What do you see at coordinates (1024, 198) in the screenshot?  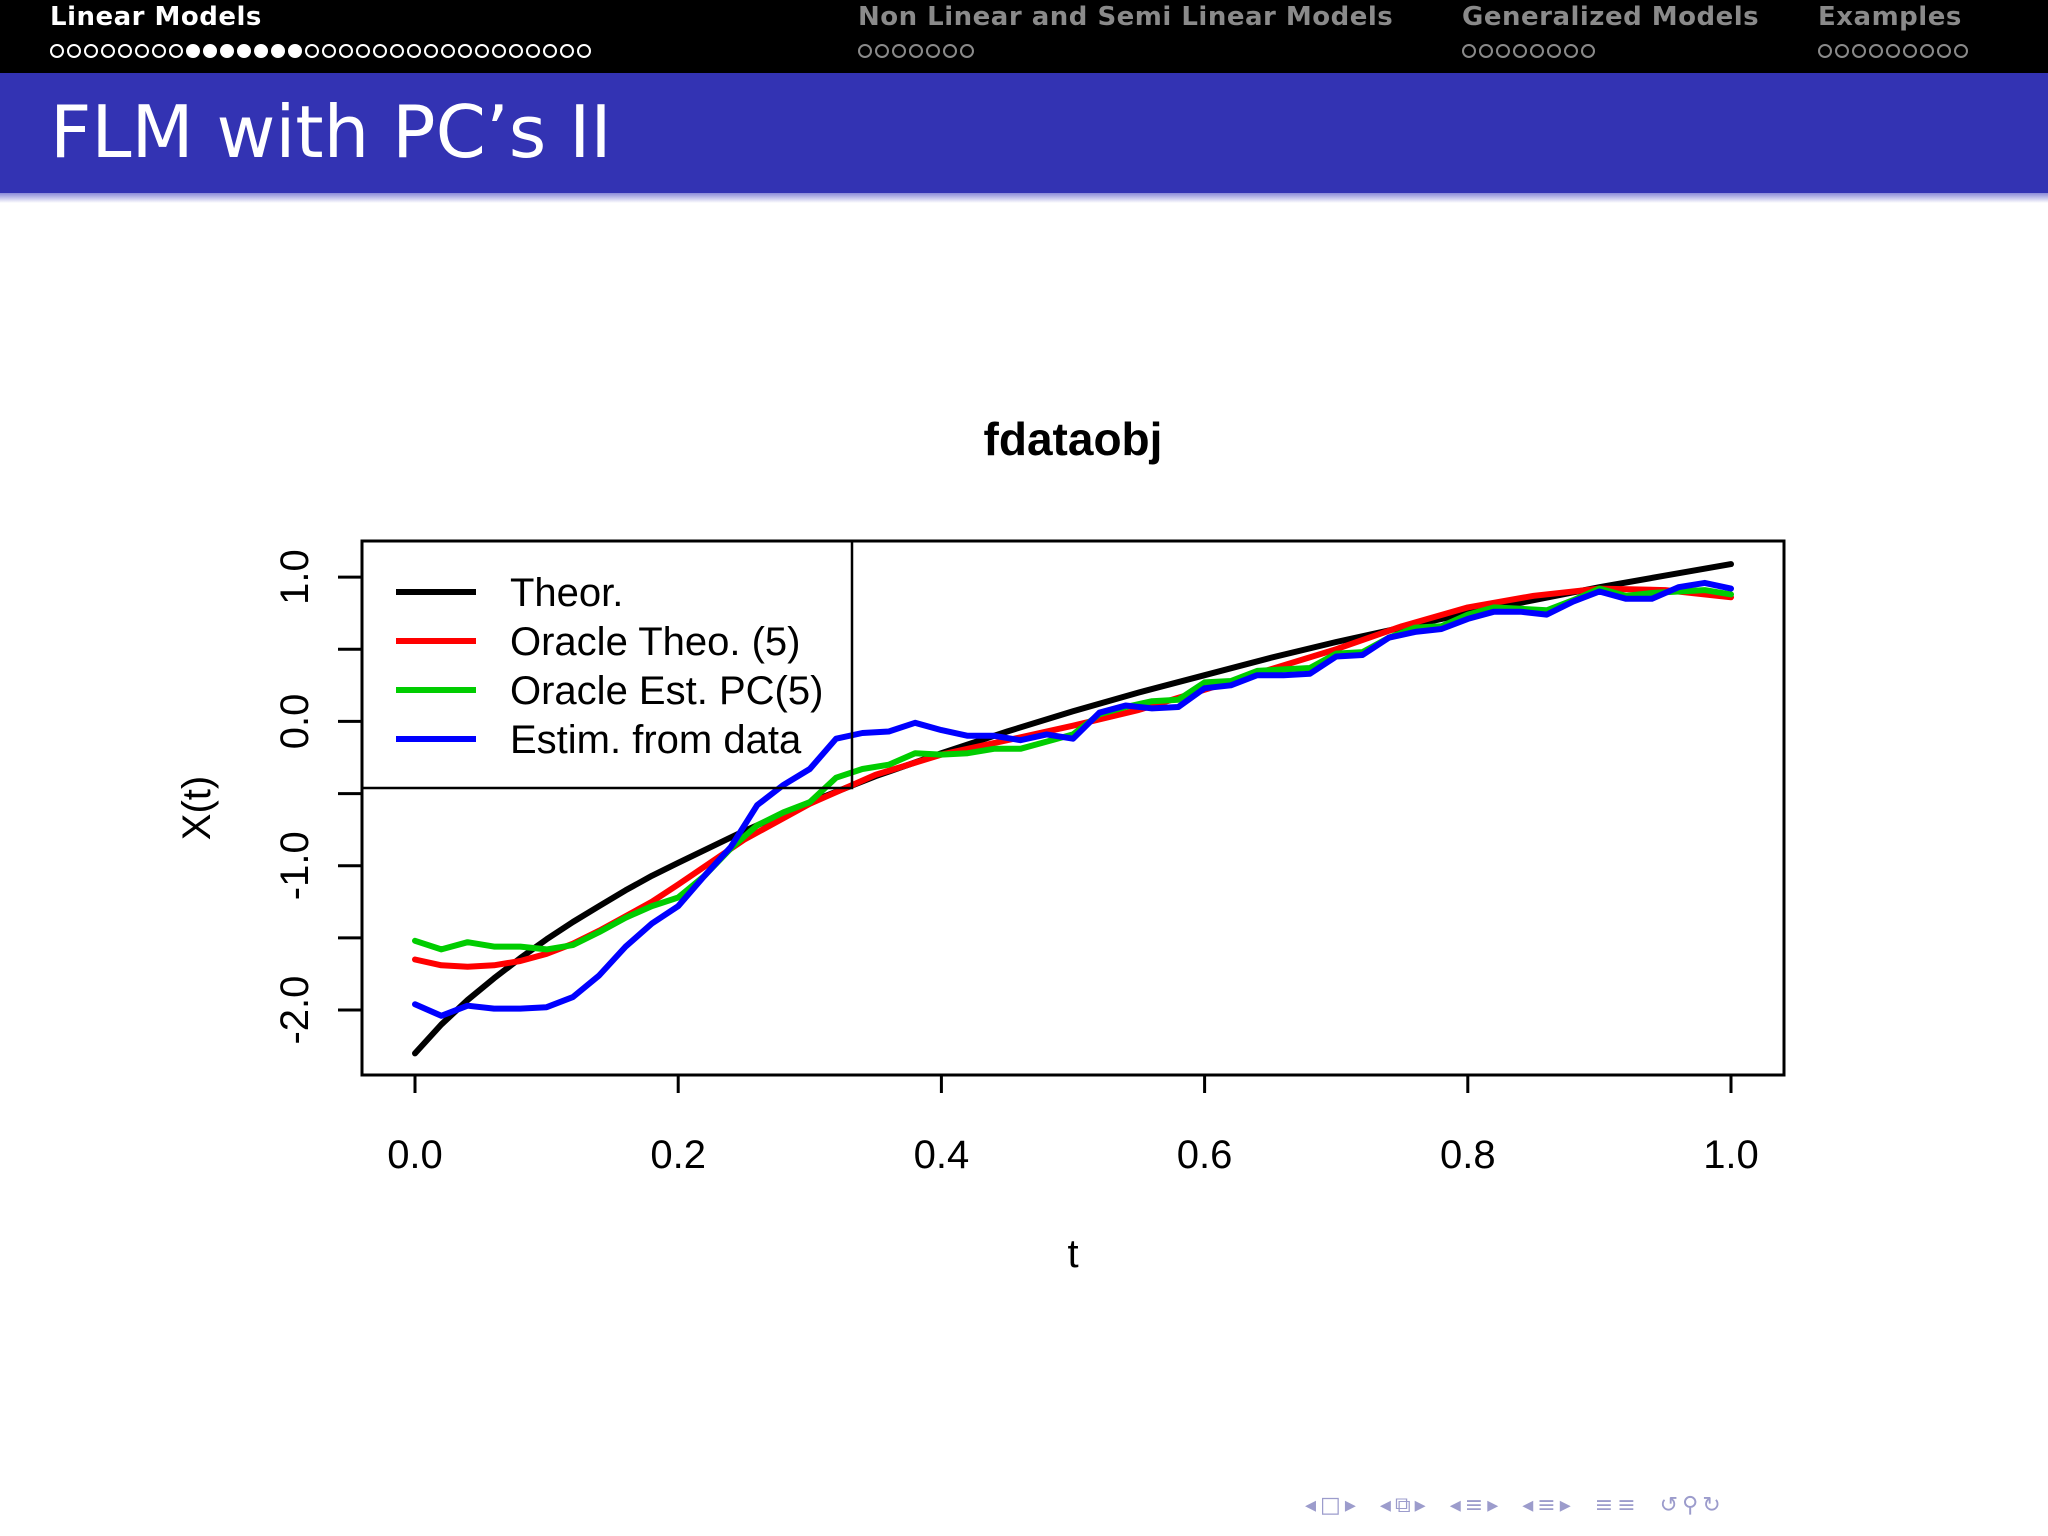 I see `title-shadow` at bounding box center [1024, 198].